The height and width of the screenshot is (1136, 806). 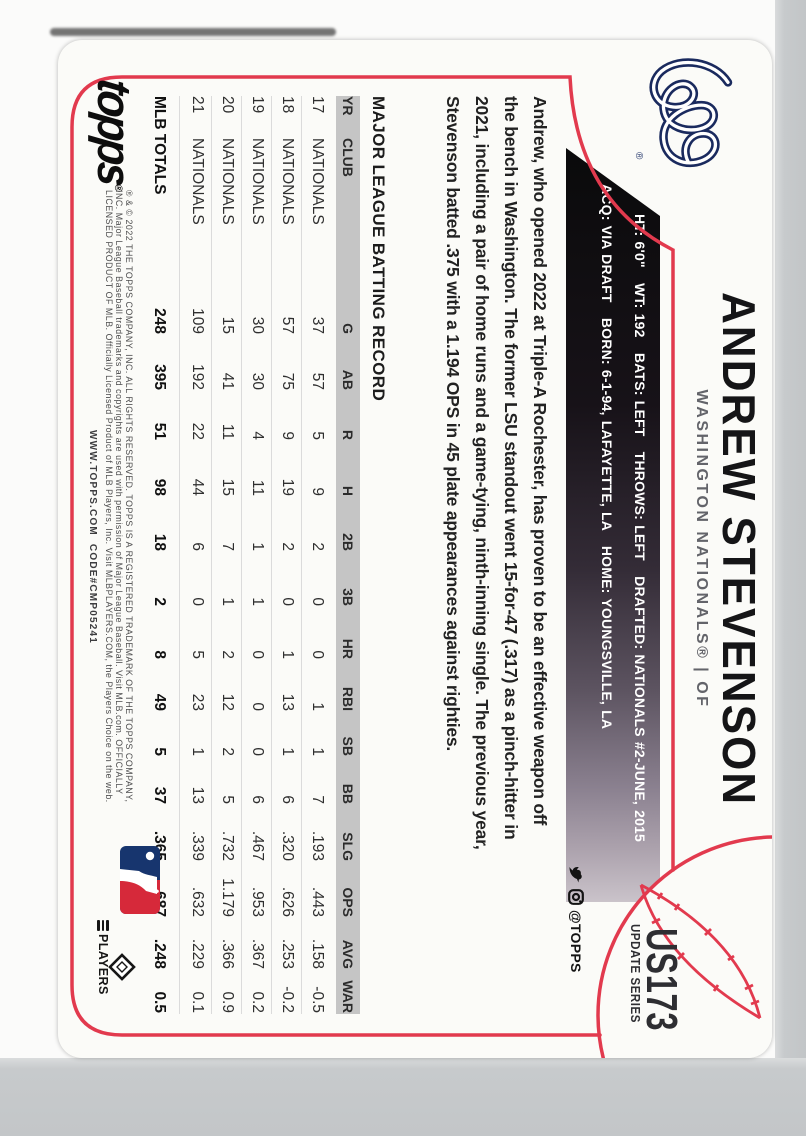 I want to click on col-header: 2B, so click(x=348, y=542).